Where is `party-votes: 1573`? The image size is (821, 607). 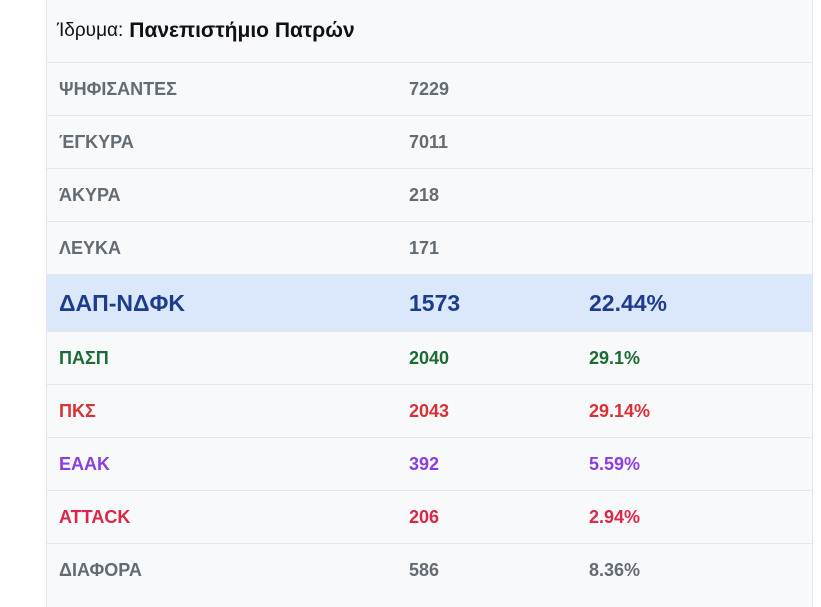
party-votes: 1573 is located at coordinates (435, 302).